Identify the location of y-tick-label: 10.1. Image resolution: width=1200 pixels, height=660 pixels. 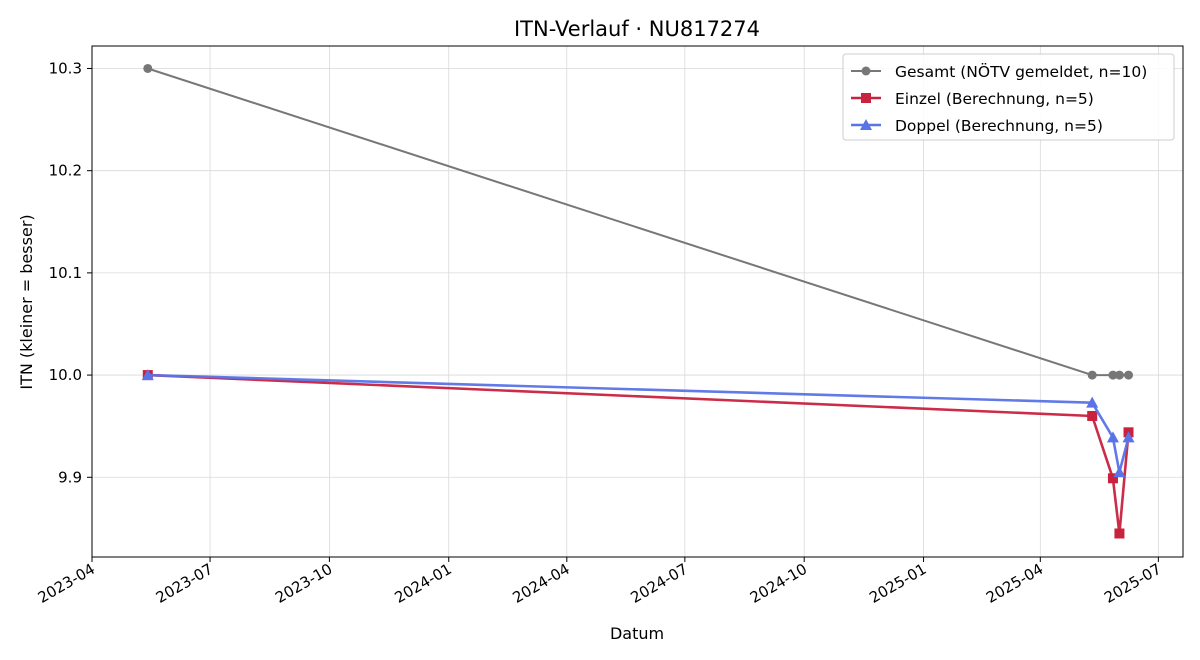
(65, 273).